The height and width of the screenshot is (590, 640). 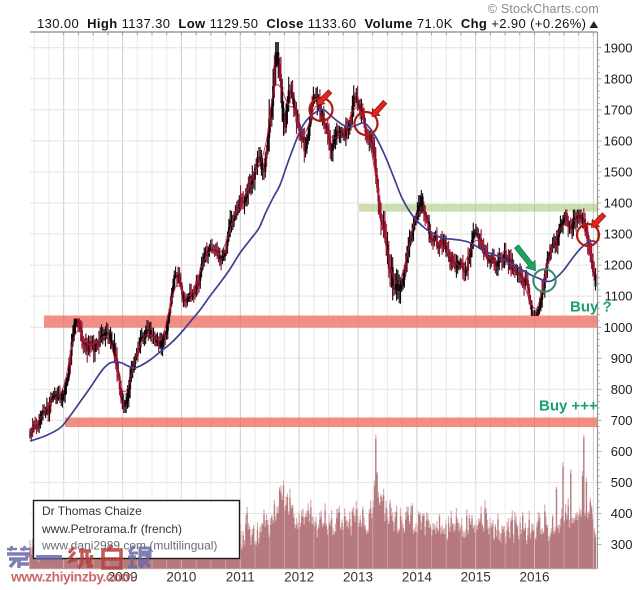 I want to click on svg-text: 1500, so click(x=618, y=172).